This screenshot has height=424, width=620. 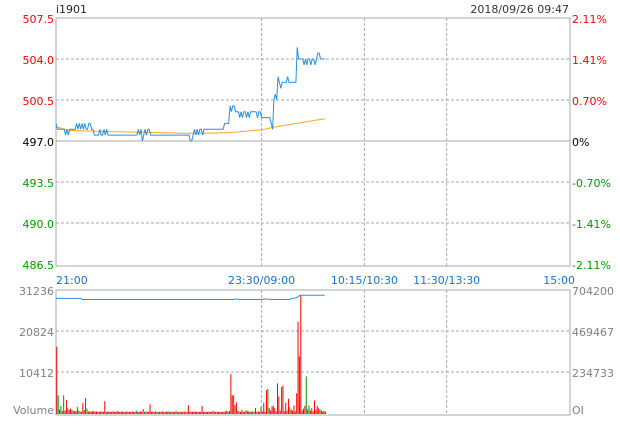 What do you see at coordinates (589, 101) in the screenshot?
I see `percent-tick-label: 0.70%` at bounding box center [589, 101].